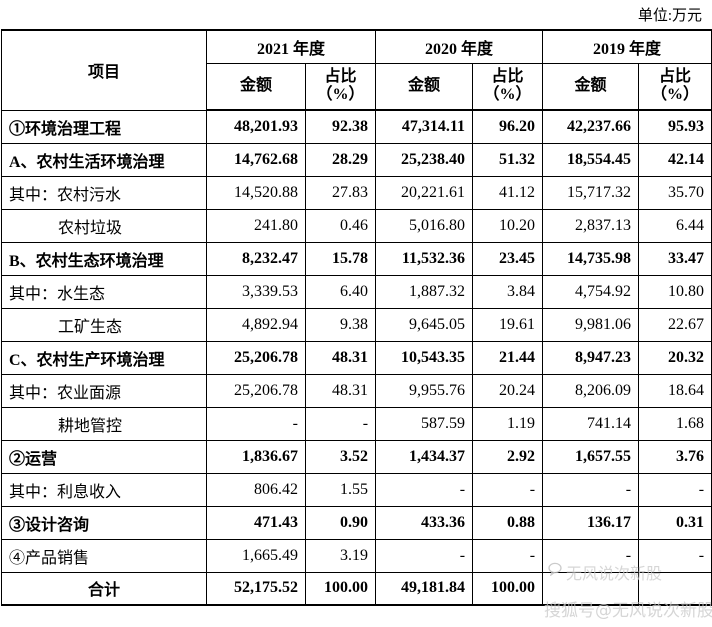 Image resolution: width=712 pixels, height=627 pixels. Describe the element at coordinates (675, 423) in the screenshot. I see `ratio-2019-cell: 1.68` at that location.